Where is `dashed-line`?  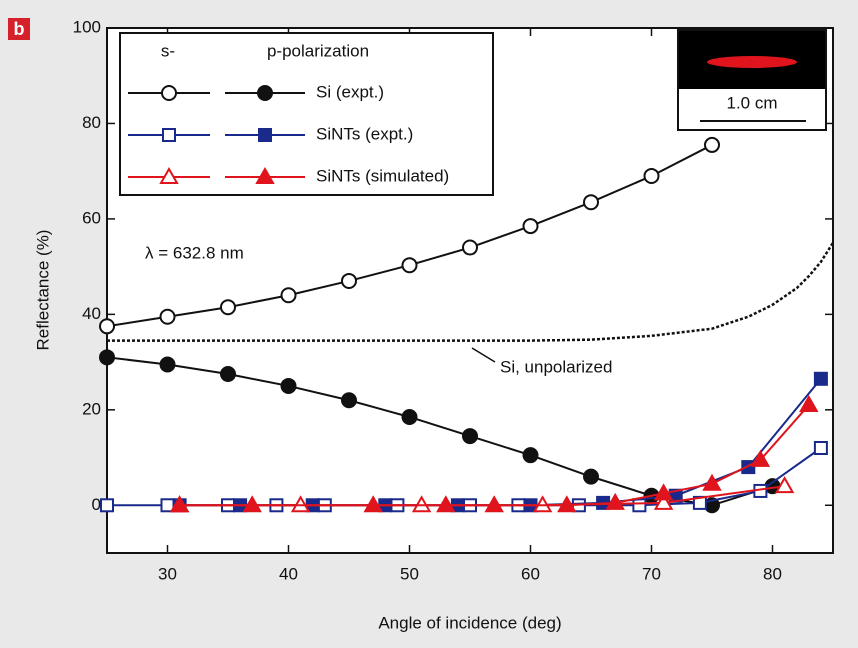 dashed-line is located at coordinates (471, 292).